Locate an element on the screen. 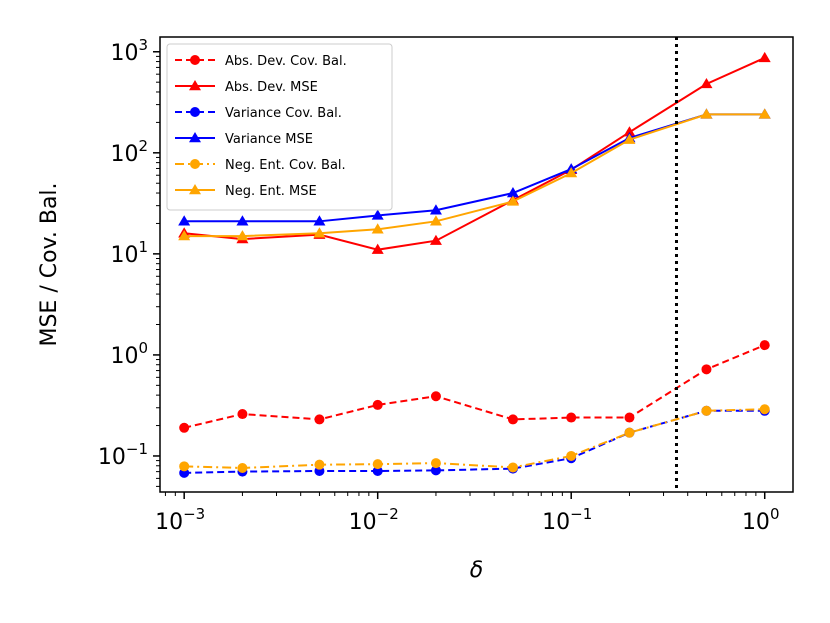 The height and width of the screenshot is (623, 830). legend-item: Abs. Dev. MSE is located at coordinates (246, 87).